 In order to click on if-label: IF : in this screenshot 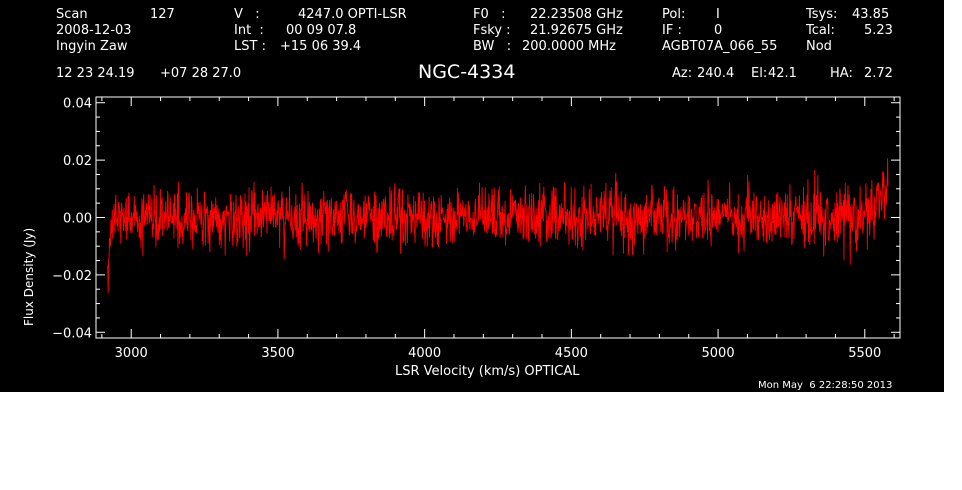, I will do `click(672, 30)`.